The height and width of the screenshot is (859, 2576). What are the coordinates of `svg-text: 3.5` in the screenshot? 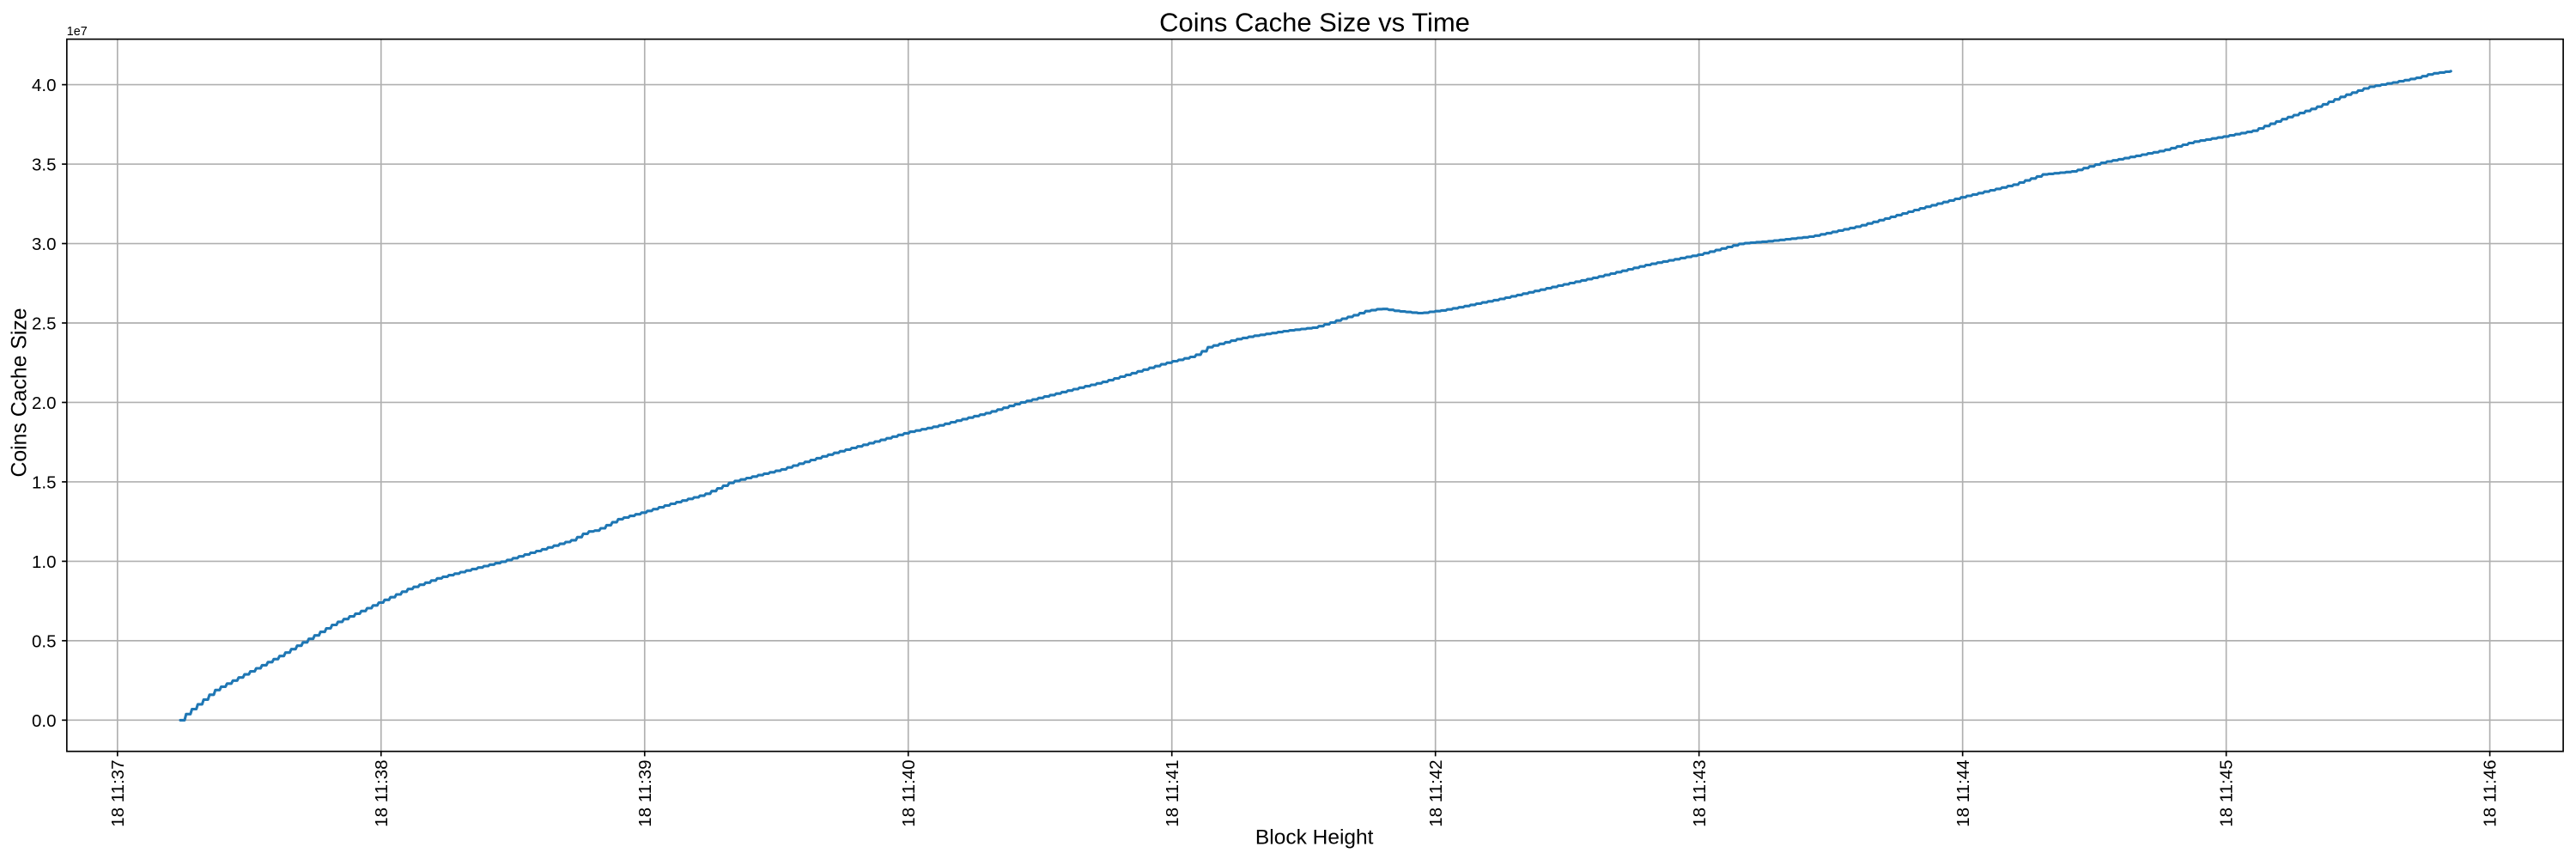 It's located at (44, 165).